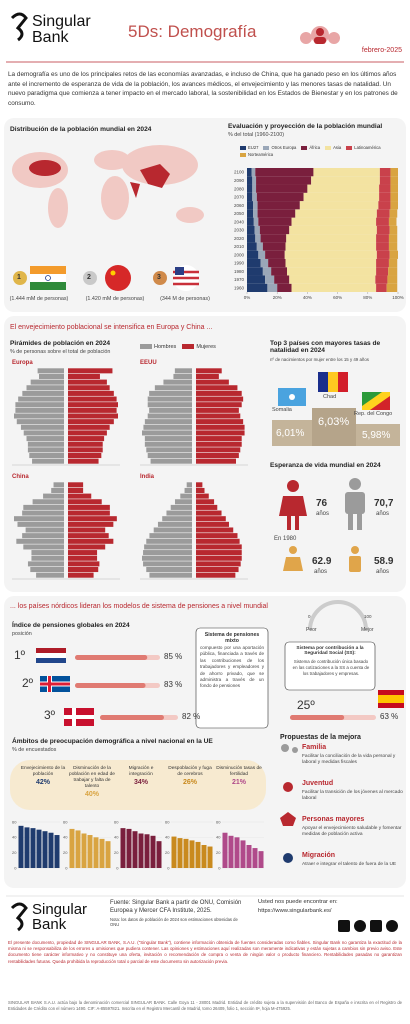 Image resolution: width=410 pixels, height=1024 pixels. What do you see at coordinates (132, 717) in the screenshot?
I see `pension-bar` at bounding box center [132, 717].